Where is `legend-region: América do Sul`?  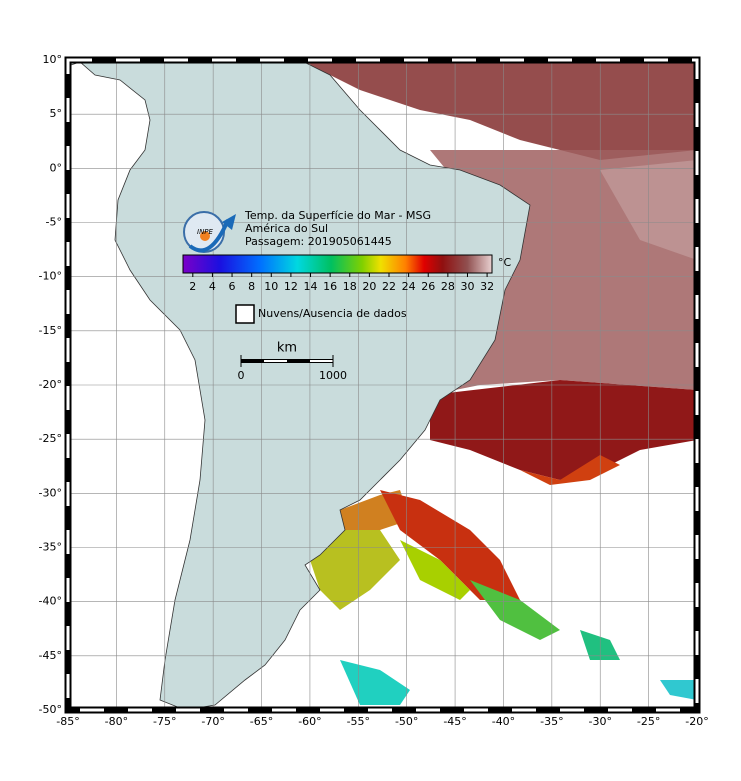 legend-region: América do Sul is located at coordinates (286, 228).